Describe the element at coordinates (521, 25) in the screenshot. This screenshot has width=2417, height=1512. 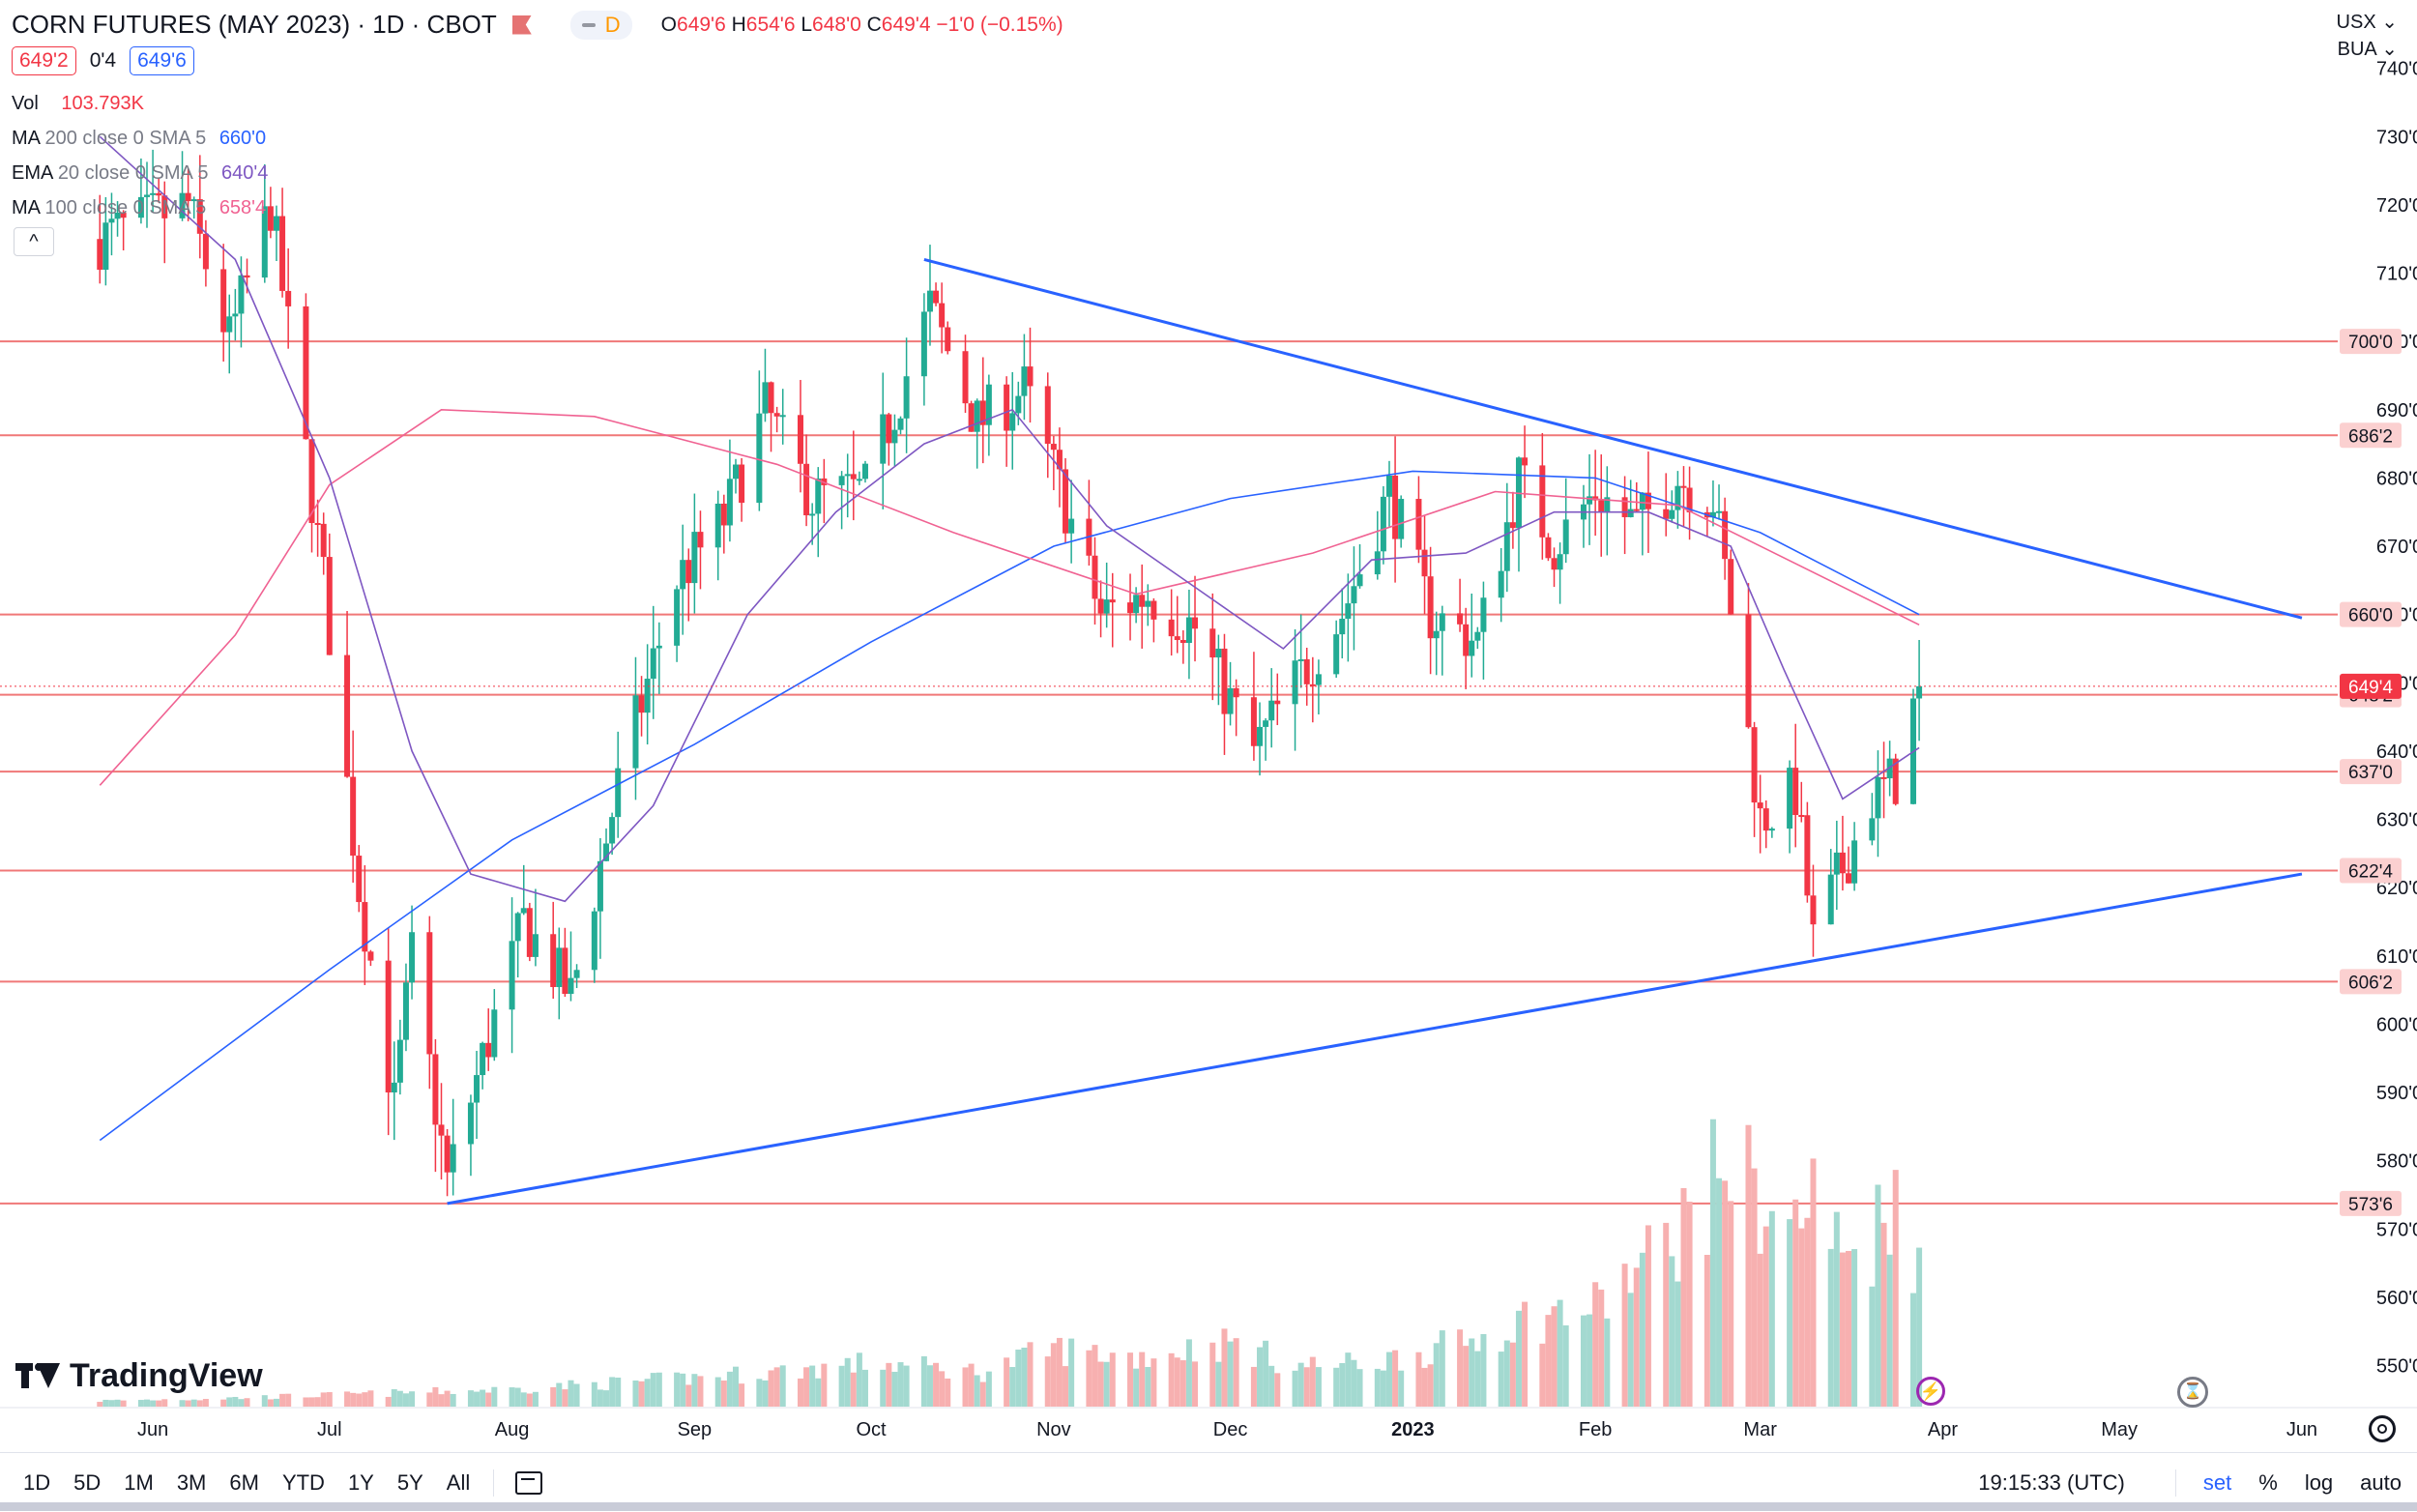
I see `flag-icon` at that location.